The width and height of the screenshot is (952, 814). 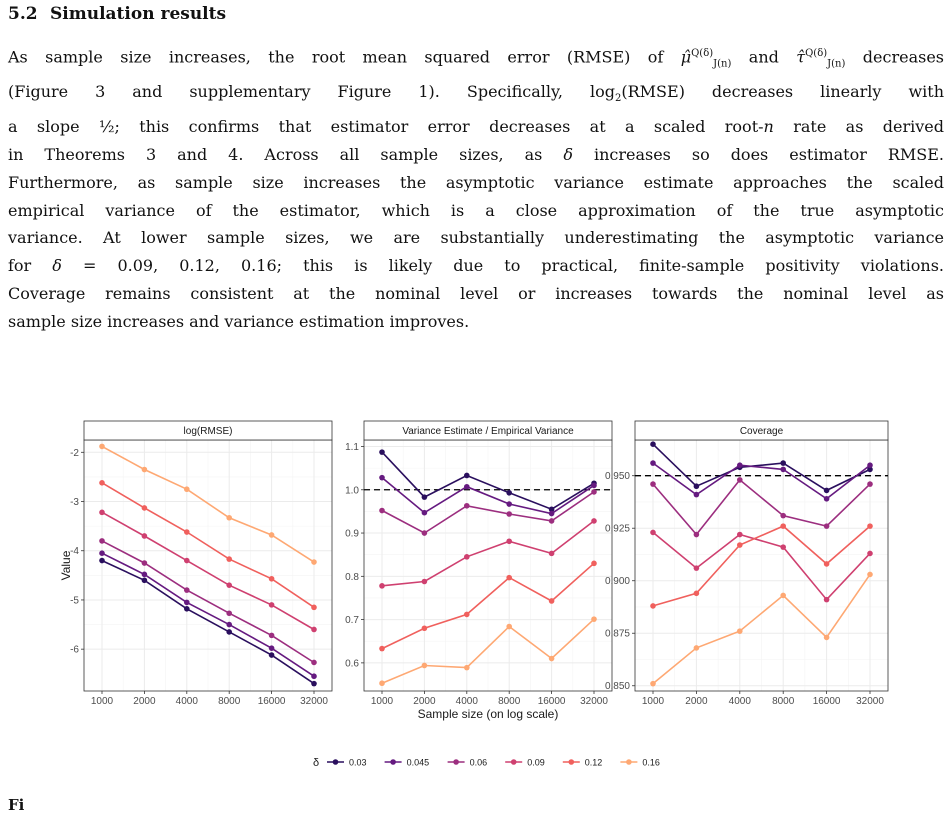 What do you see at coordinates (66, 565) in the screenshot?
I see `y-axis-label: Value` at bounding box center [66, 565].